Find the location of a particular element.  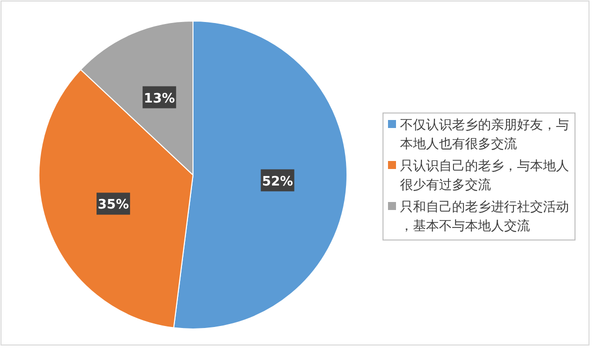

legend-label: 只认识自己的老乡，与本地人很少有过多交流 is located at coordinates (484, 176).